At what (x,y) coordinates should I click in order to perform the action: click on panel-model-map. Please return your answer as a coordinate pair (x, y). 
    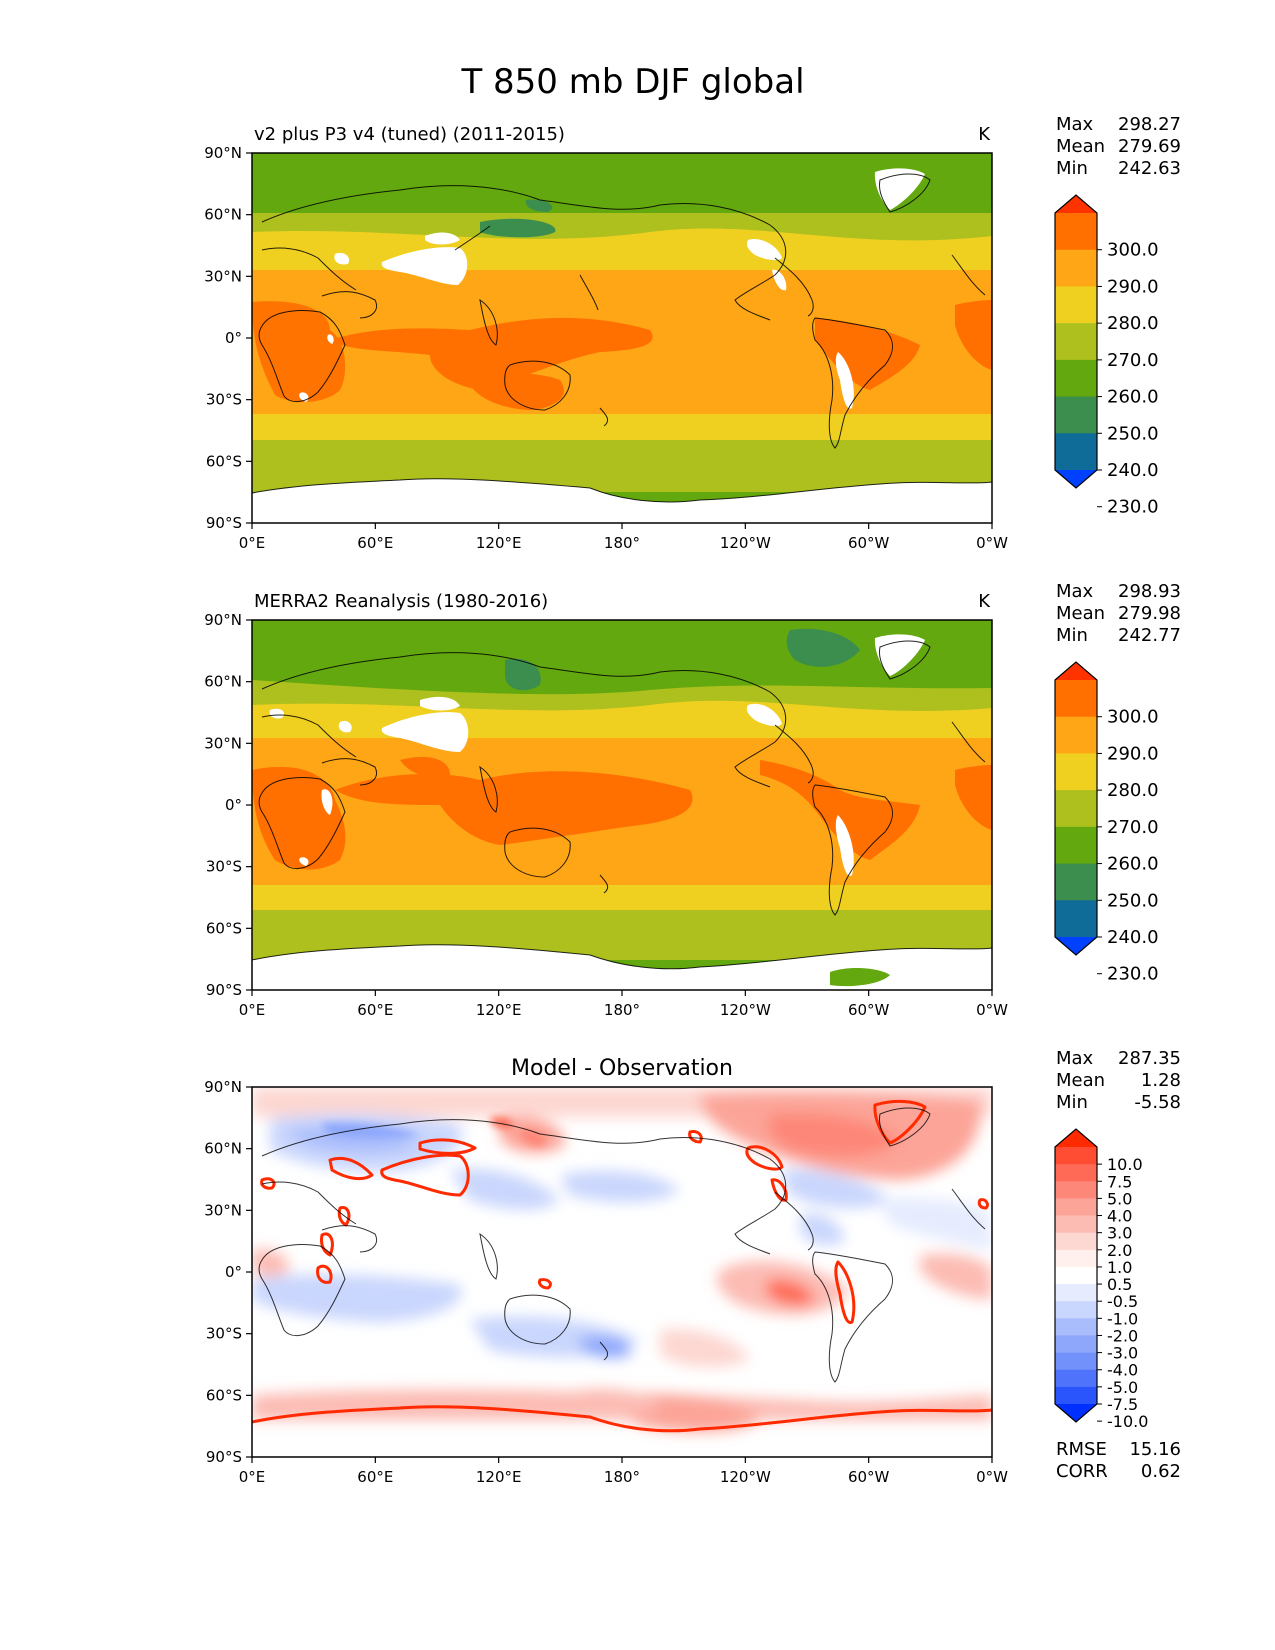
    Looking at the image, I should click on (622, 338).